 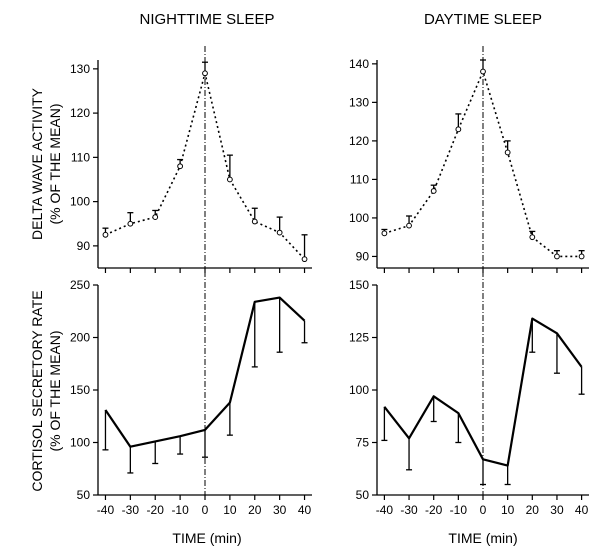 I want to click on ylabel-cortisol-line1: CORTISOL SECRETORY RATE, so click(x=37, y=390).